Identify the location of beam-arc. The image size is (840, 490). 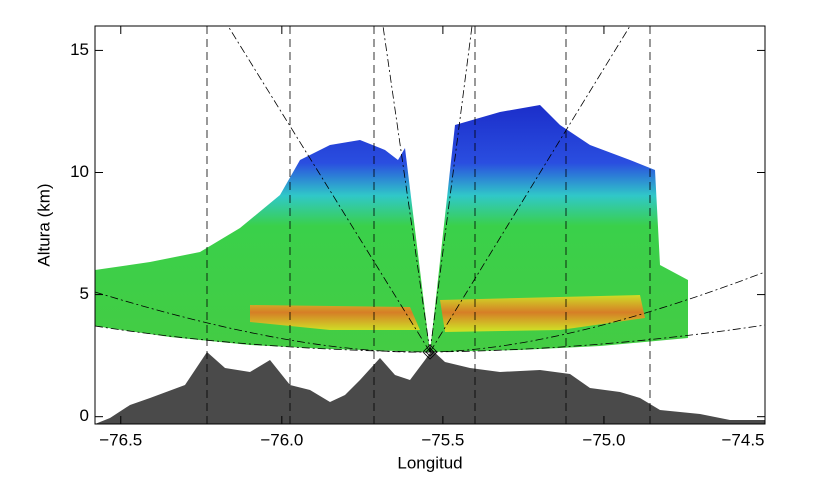
(430, 312).